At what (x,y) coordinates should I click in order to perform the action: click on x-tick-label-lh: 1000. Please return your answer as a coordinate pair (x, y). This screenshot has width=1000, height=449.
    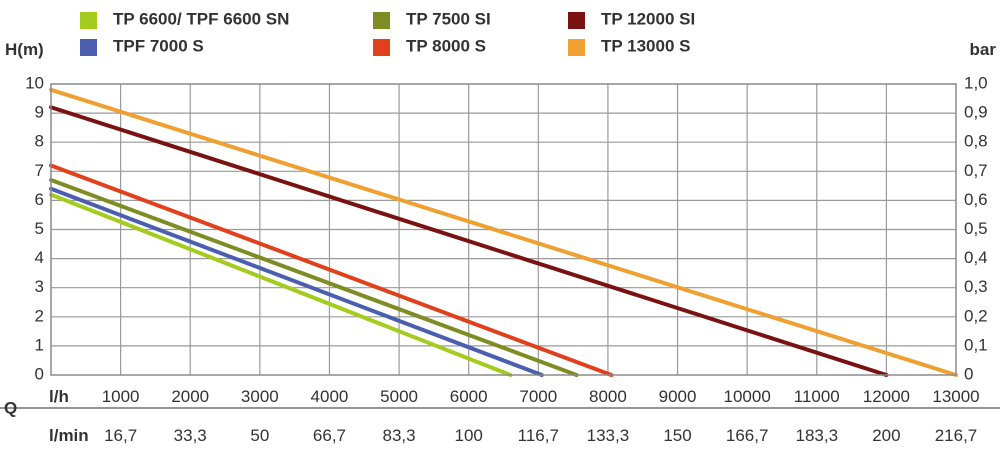
    Looking at the image, I should click on (121, 396).